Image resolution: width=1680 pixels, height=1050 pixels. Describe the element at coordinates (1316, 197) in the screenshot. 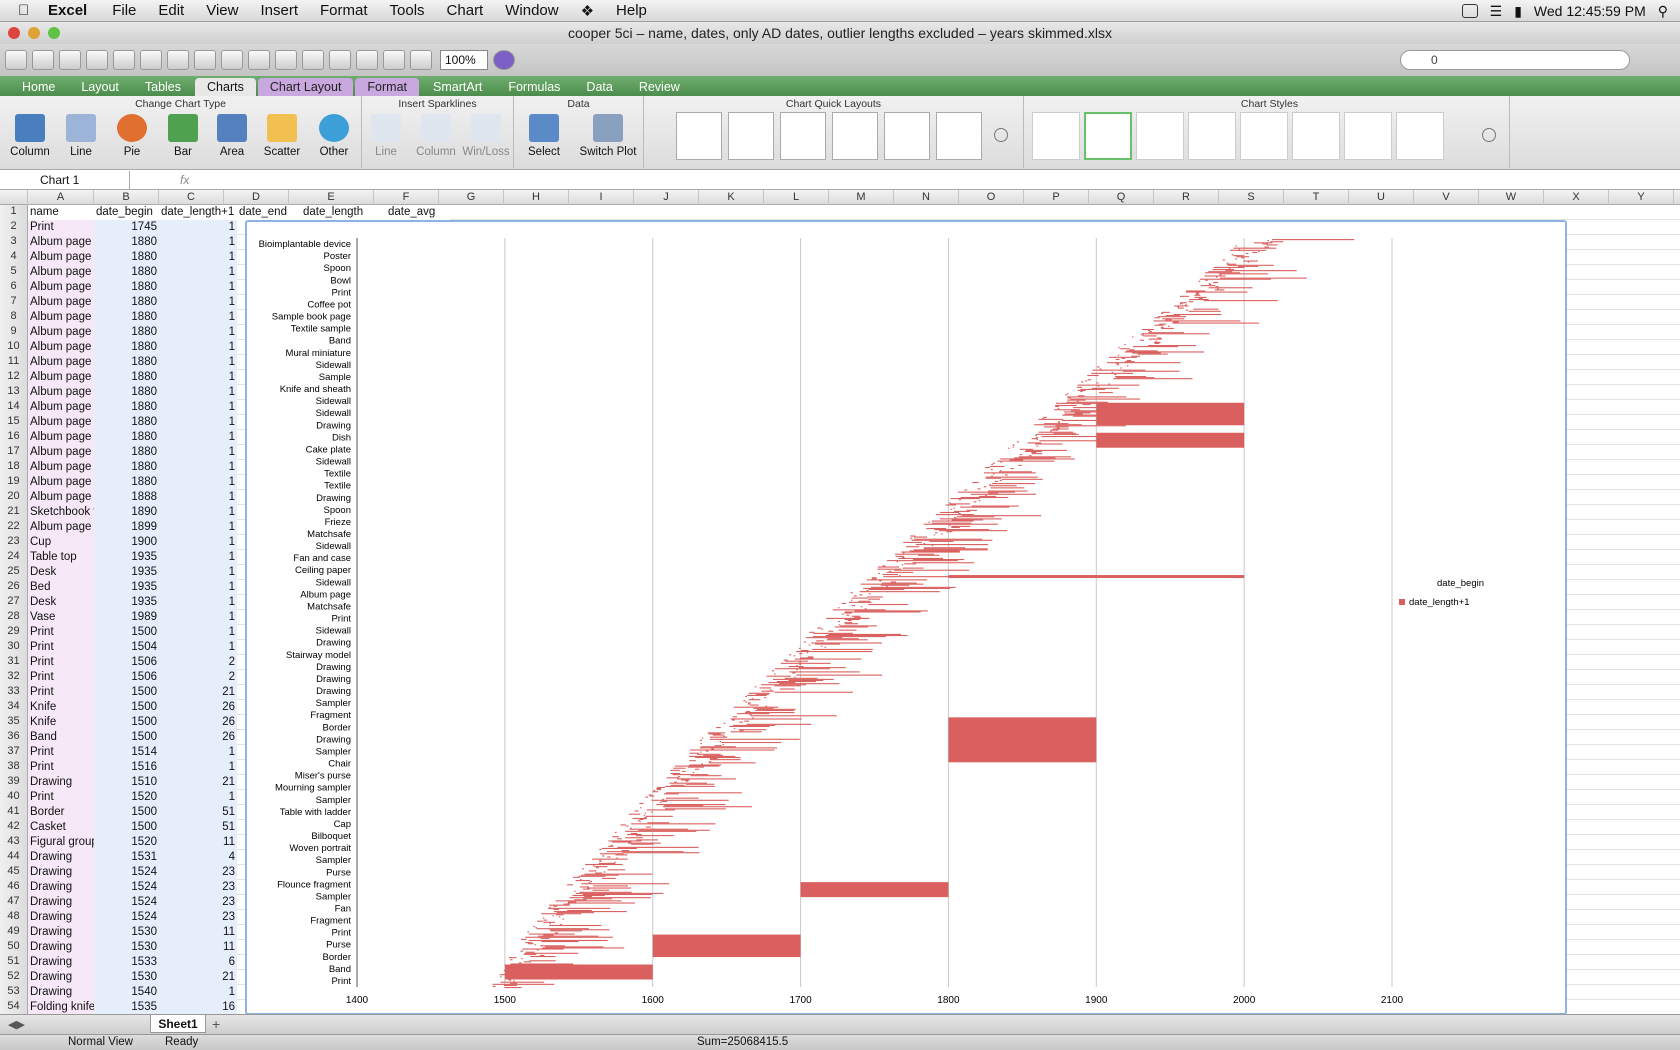

I see `column-header-t: T` at that location.